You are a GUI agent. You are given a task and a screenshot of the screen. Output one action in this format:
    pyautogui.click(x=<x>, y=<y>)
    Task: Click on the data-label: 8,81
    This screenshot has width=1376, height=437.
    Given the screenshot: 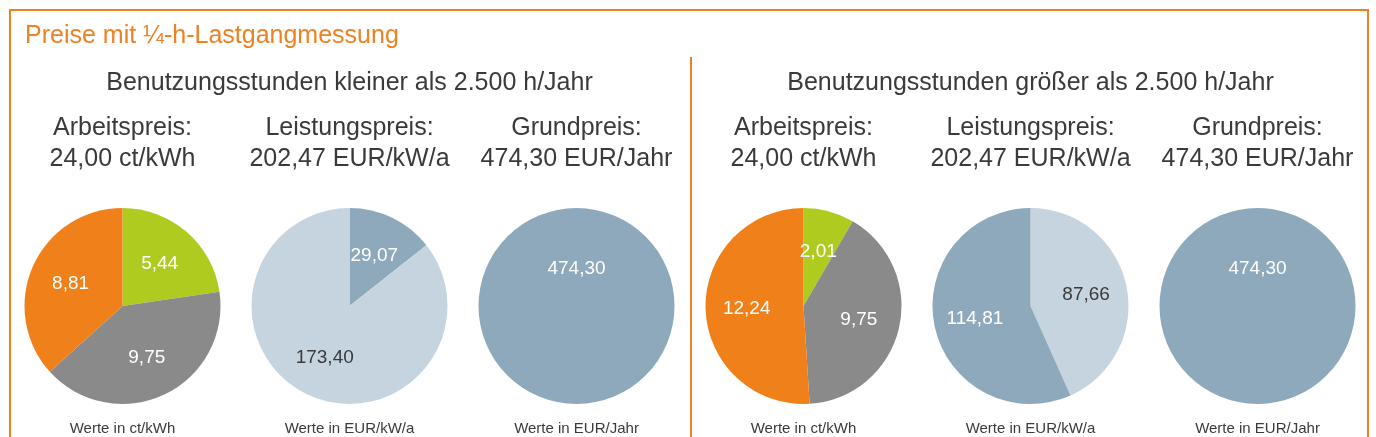 What is the action you would take?
    pyautogui.click(x=71, y=282)
    